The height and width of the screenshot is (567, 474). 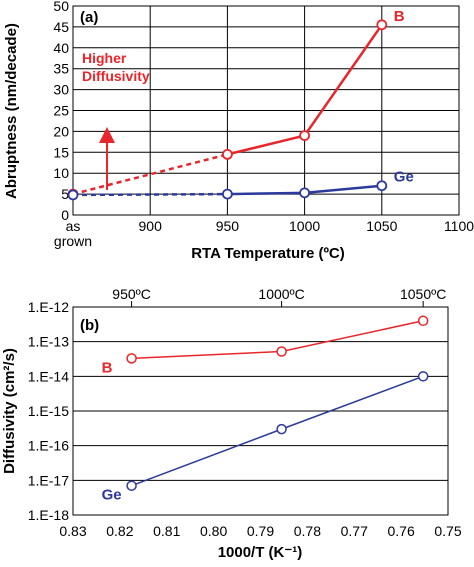 What do you see at coordinates (119, 531) in the screenshot?
I see `x-tick-0-82: 0.82` at bounding box center [119, 531].